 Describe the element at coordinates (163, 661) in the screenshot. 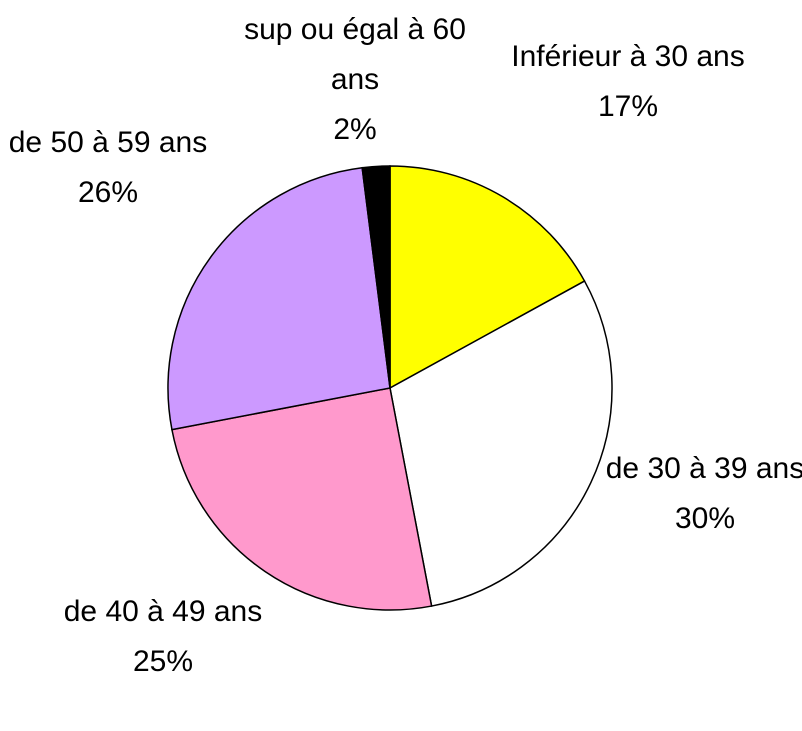

I see `value-label: 25%` at that location.